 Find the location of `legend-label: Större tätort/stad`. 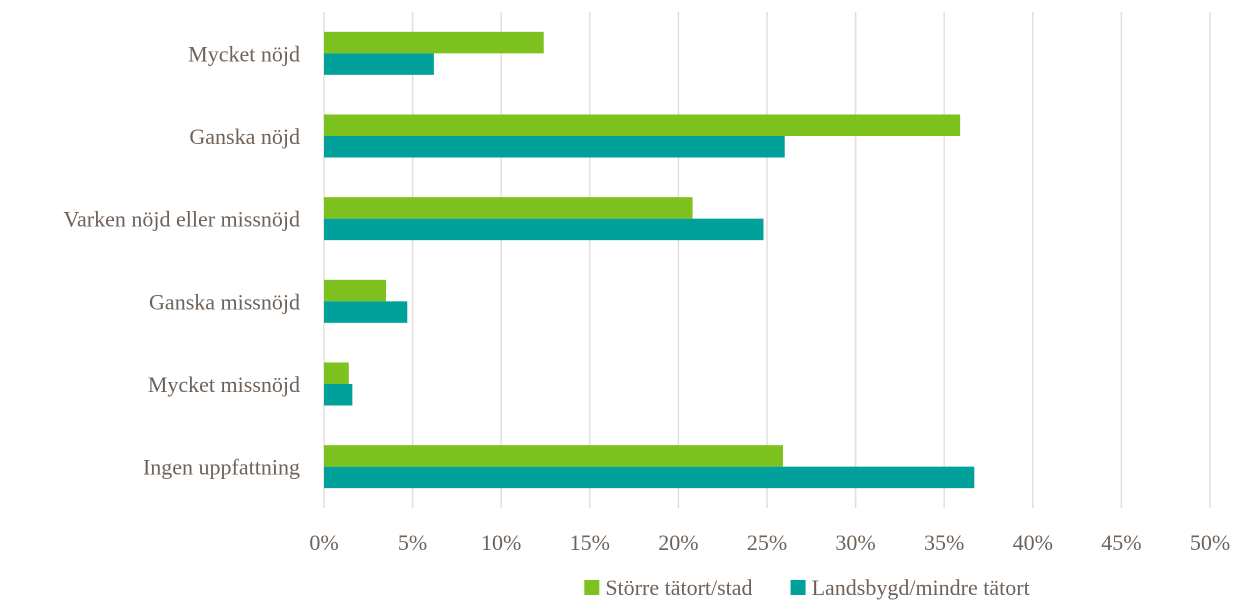

legend-label: Större tätort/stad is located at coordinates (678, 587).